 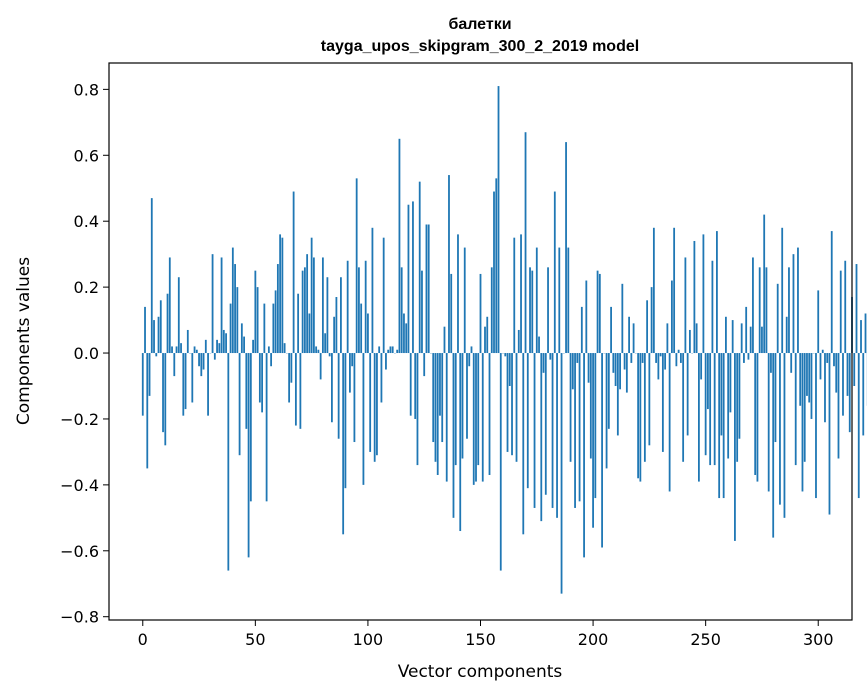 What do you see at coordinates (480, 639) in the screenshot?
I see `x-tick-label: 150` at bounding box center [480, 639].